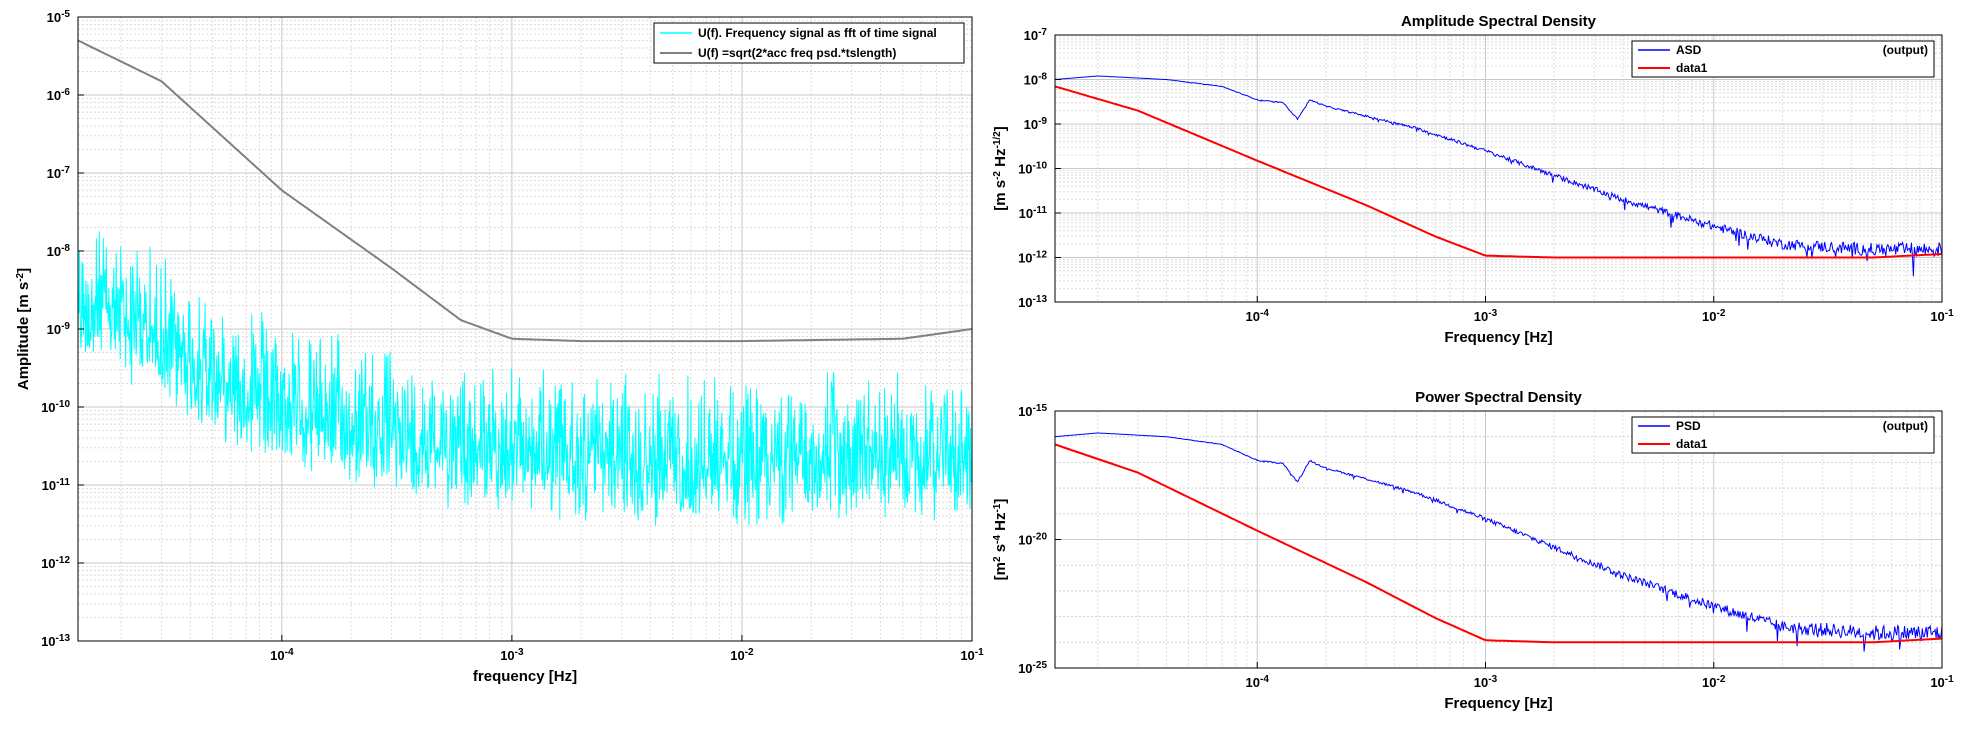  What do you see at coordinates (1689, 50) in the screenshot?
I see `legend-entry: ASD` at bounding box center [1689, 50].